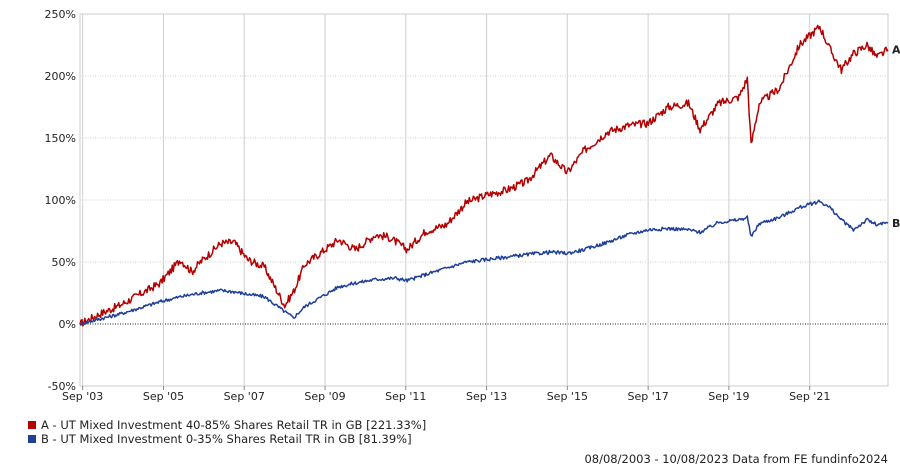  Describe the element at coordinates (405, 396) in the screenshot. I see `x-tick-label: Sep '11` at that location.